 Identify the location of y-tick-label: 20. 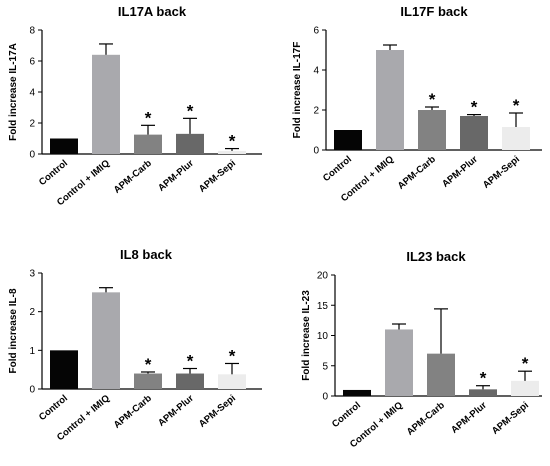
(323, 276).